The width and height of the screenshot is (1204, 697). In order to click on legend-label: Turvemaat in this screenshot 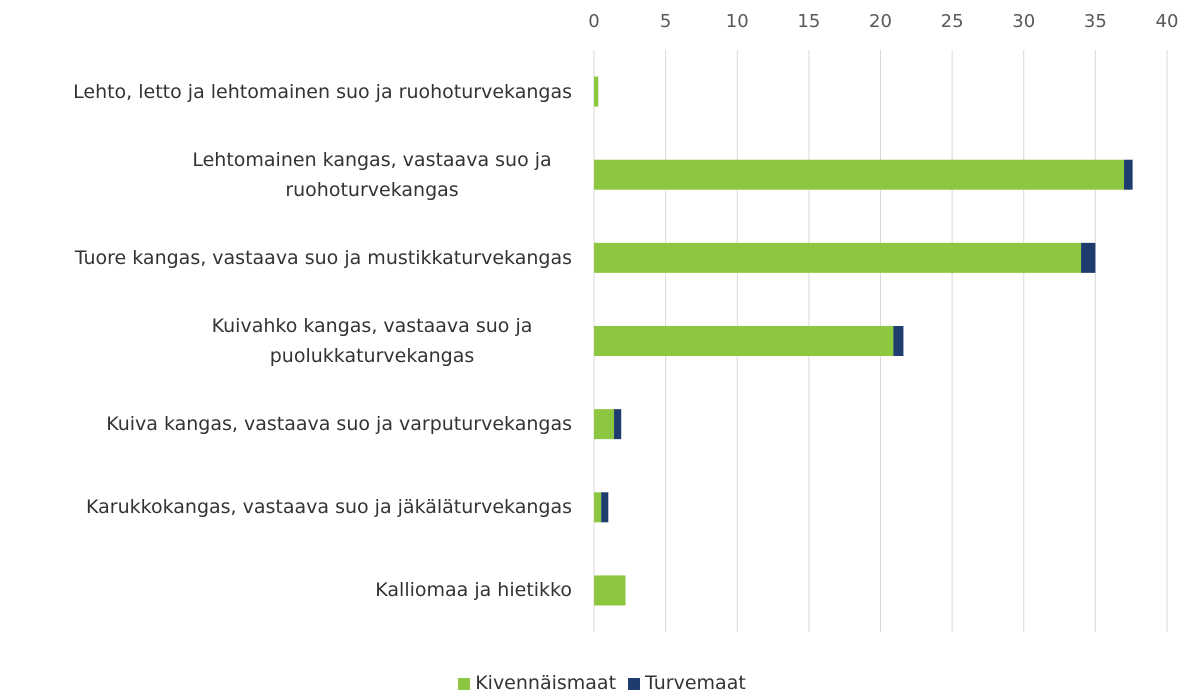, I will do `click(695, 683)`.